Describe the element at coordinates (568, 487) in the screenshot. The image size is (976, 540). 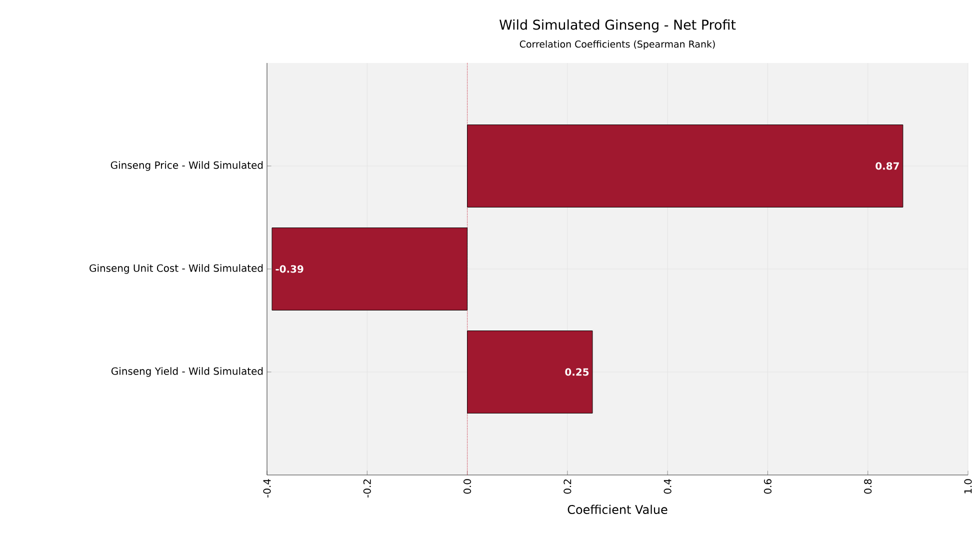
I see `x-tick-label: 0.2` at that location.